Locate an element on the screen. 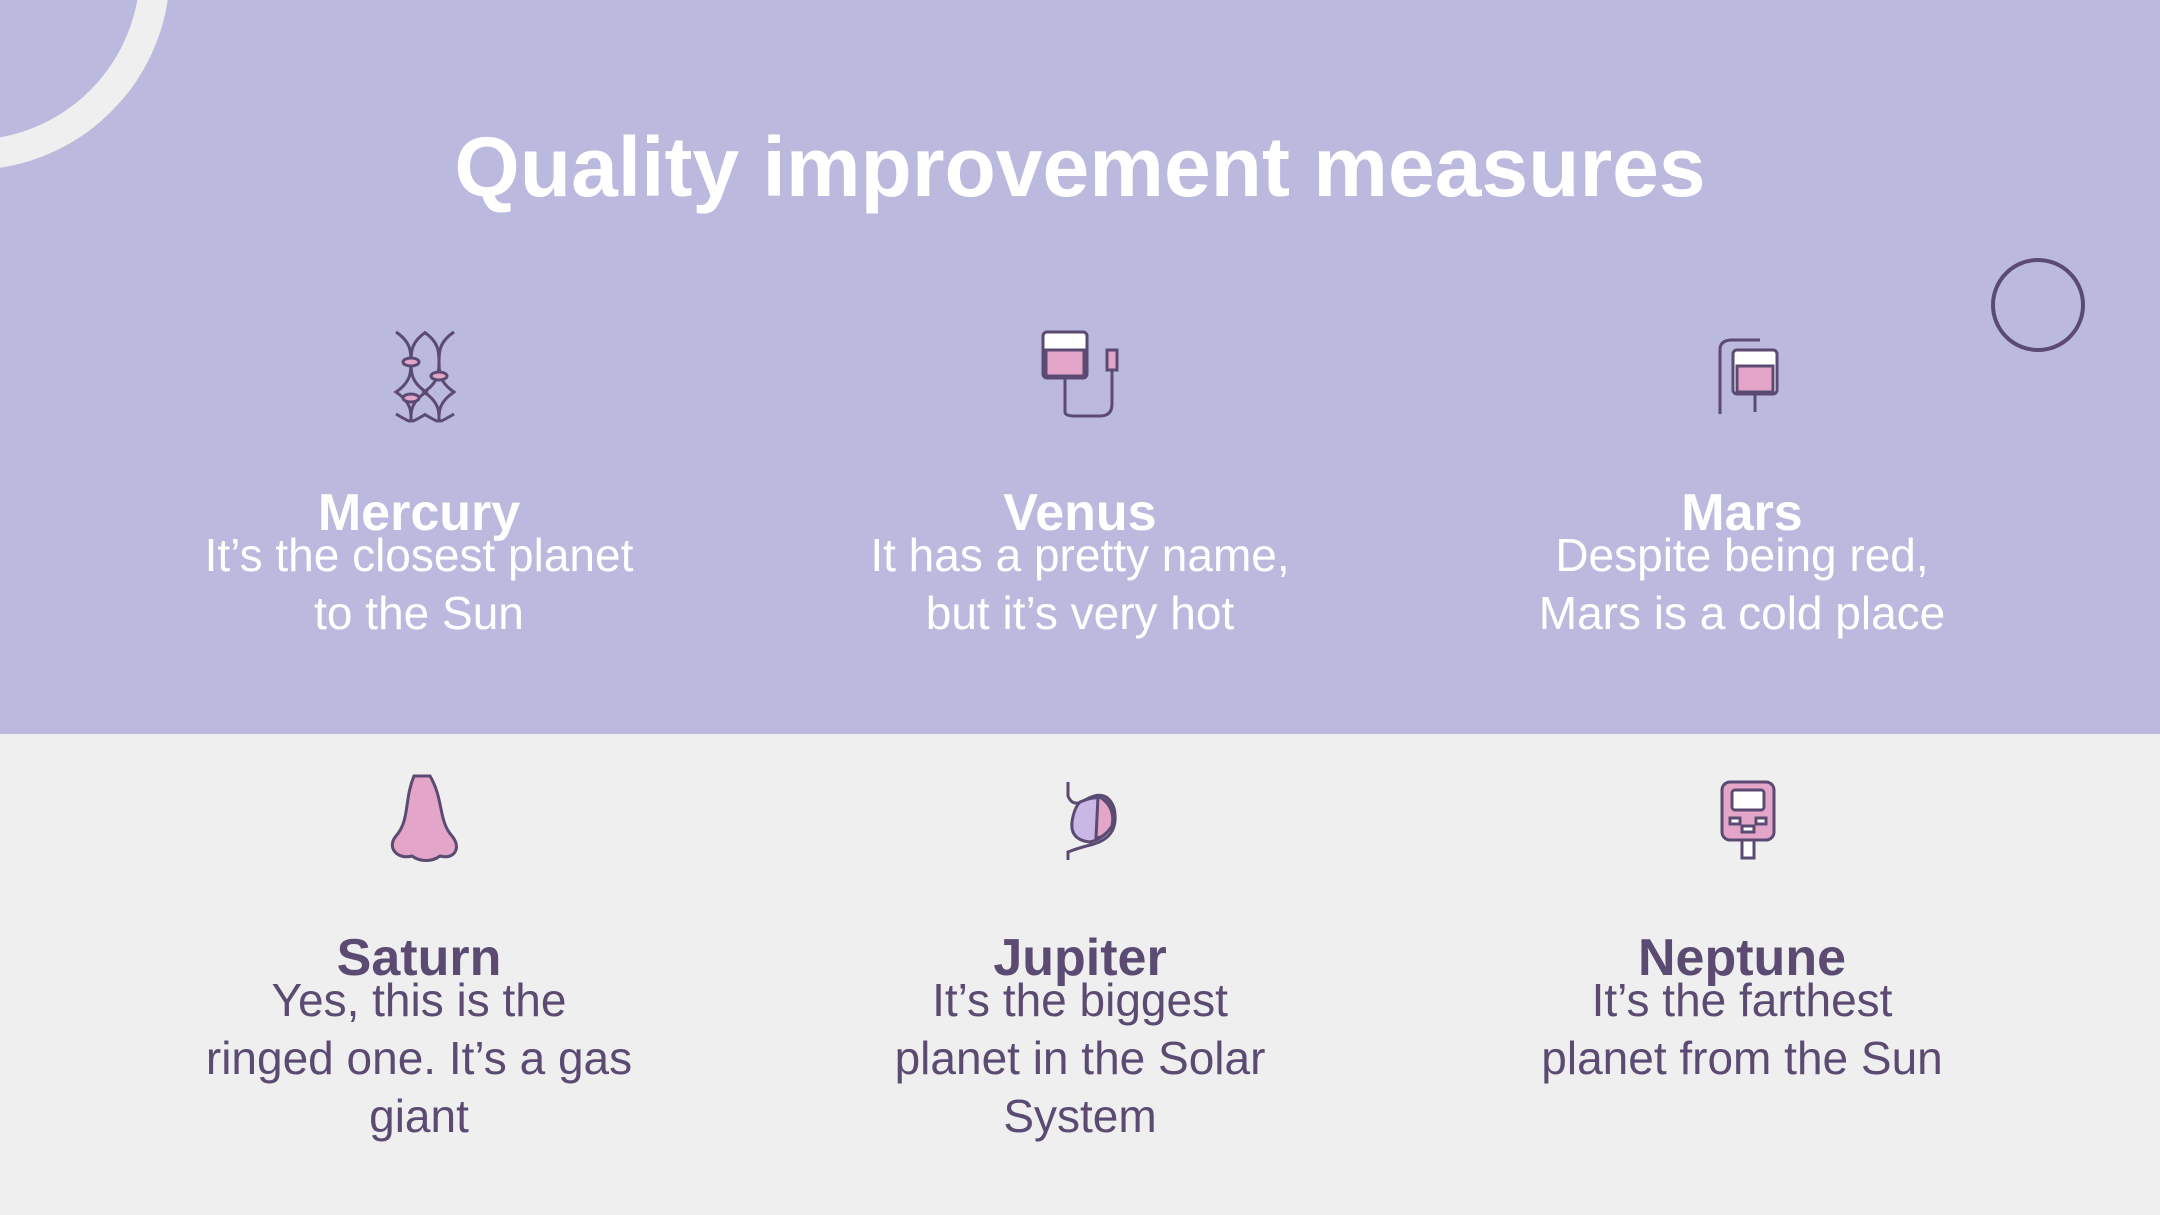  icon-stomach is located at coordinates (1091, 821).